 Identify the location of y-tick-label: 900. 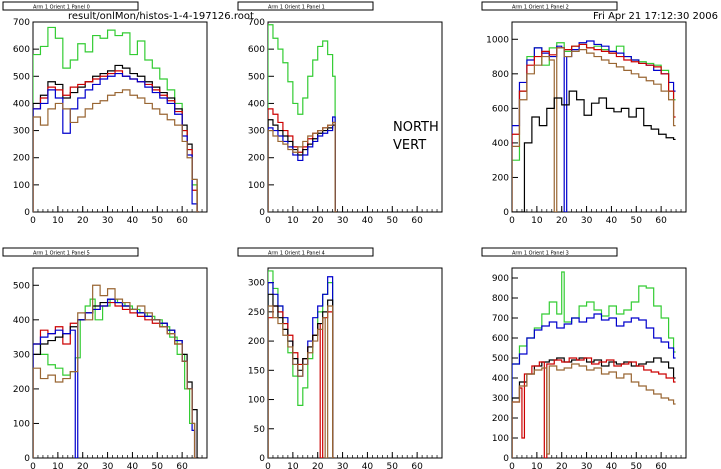
(500, 279).